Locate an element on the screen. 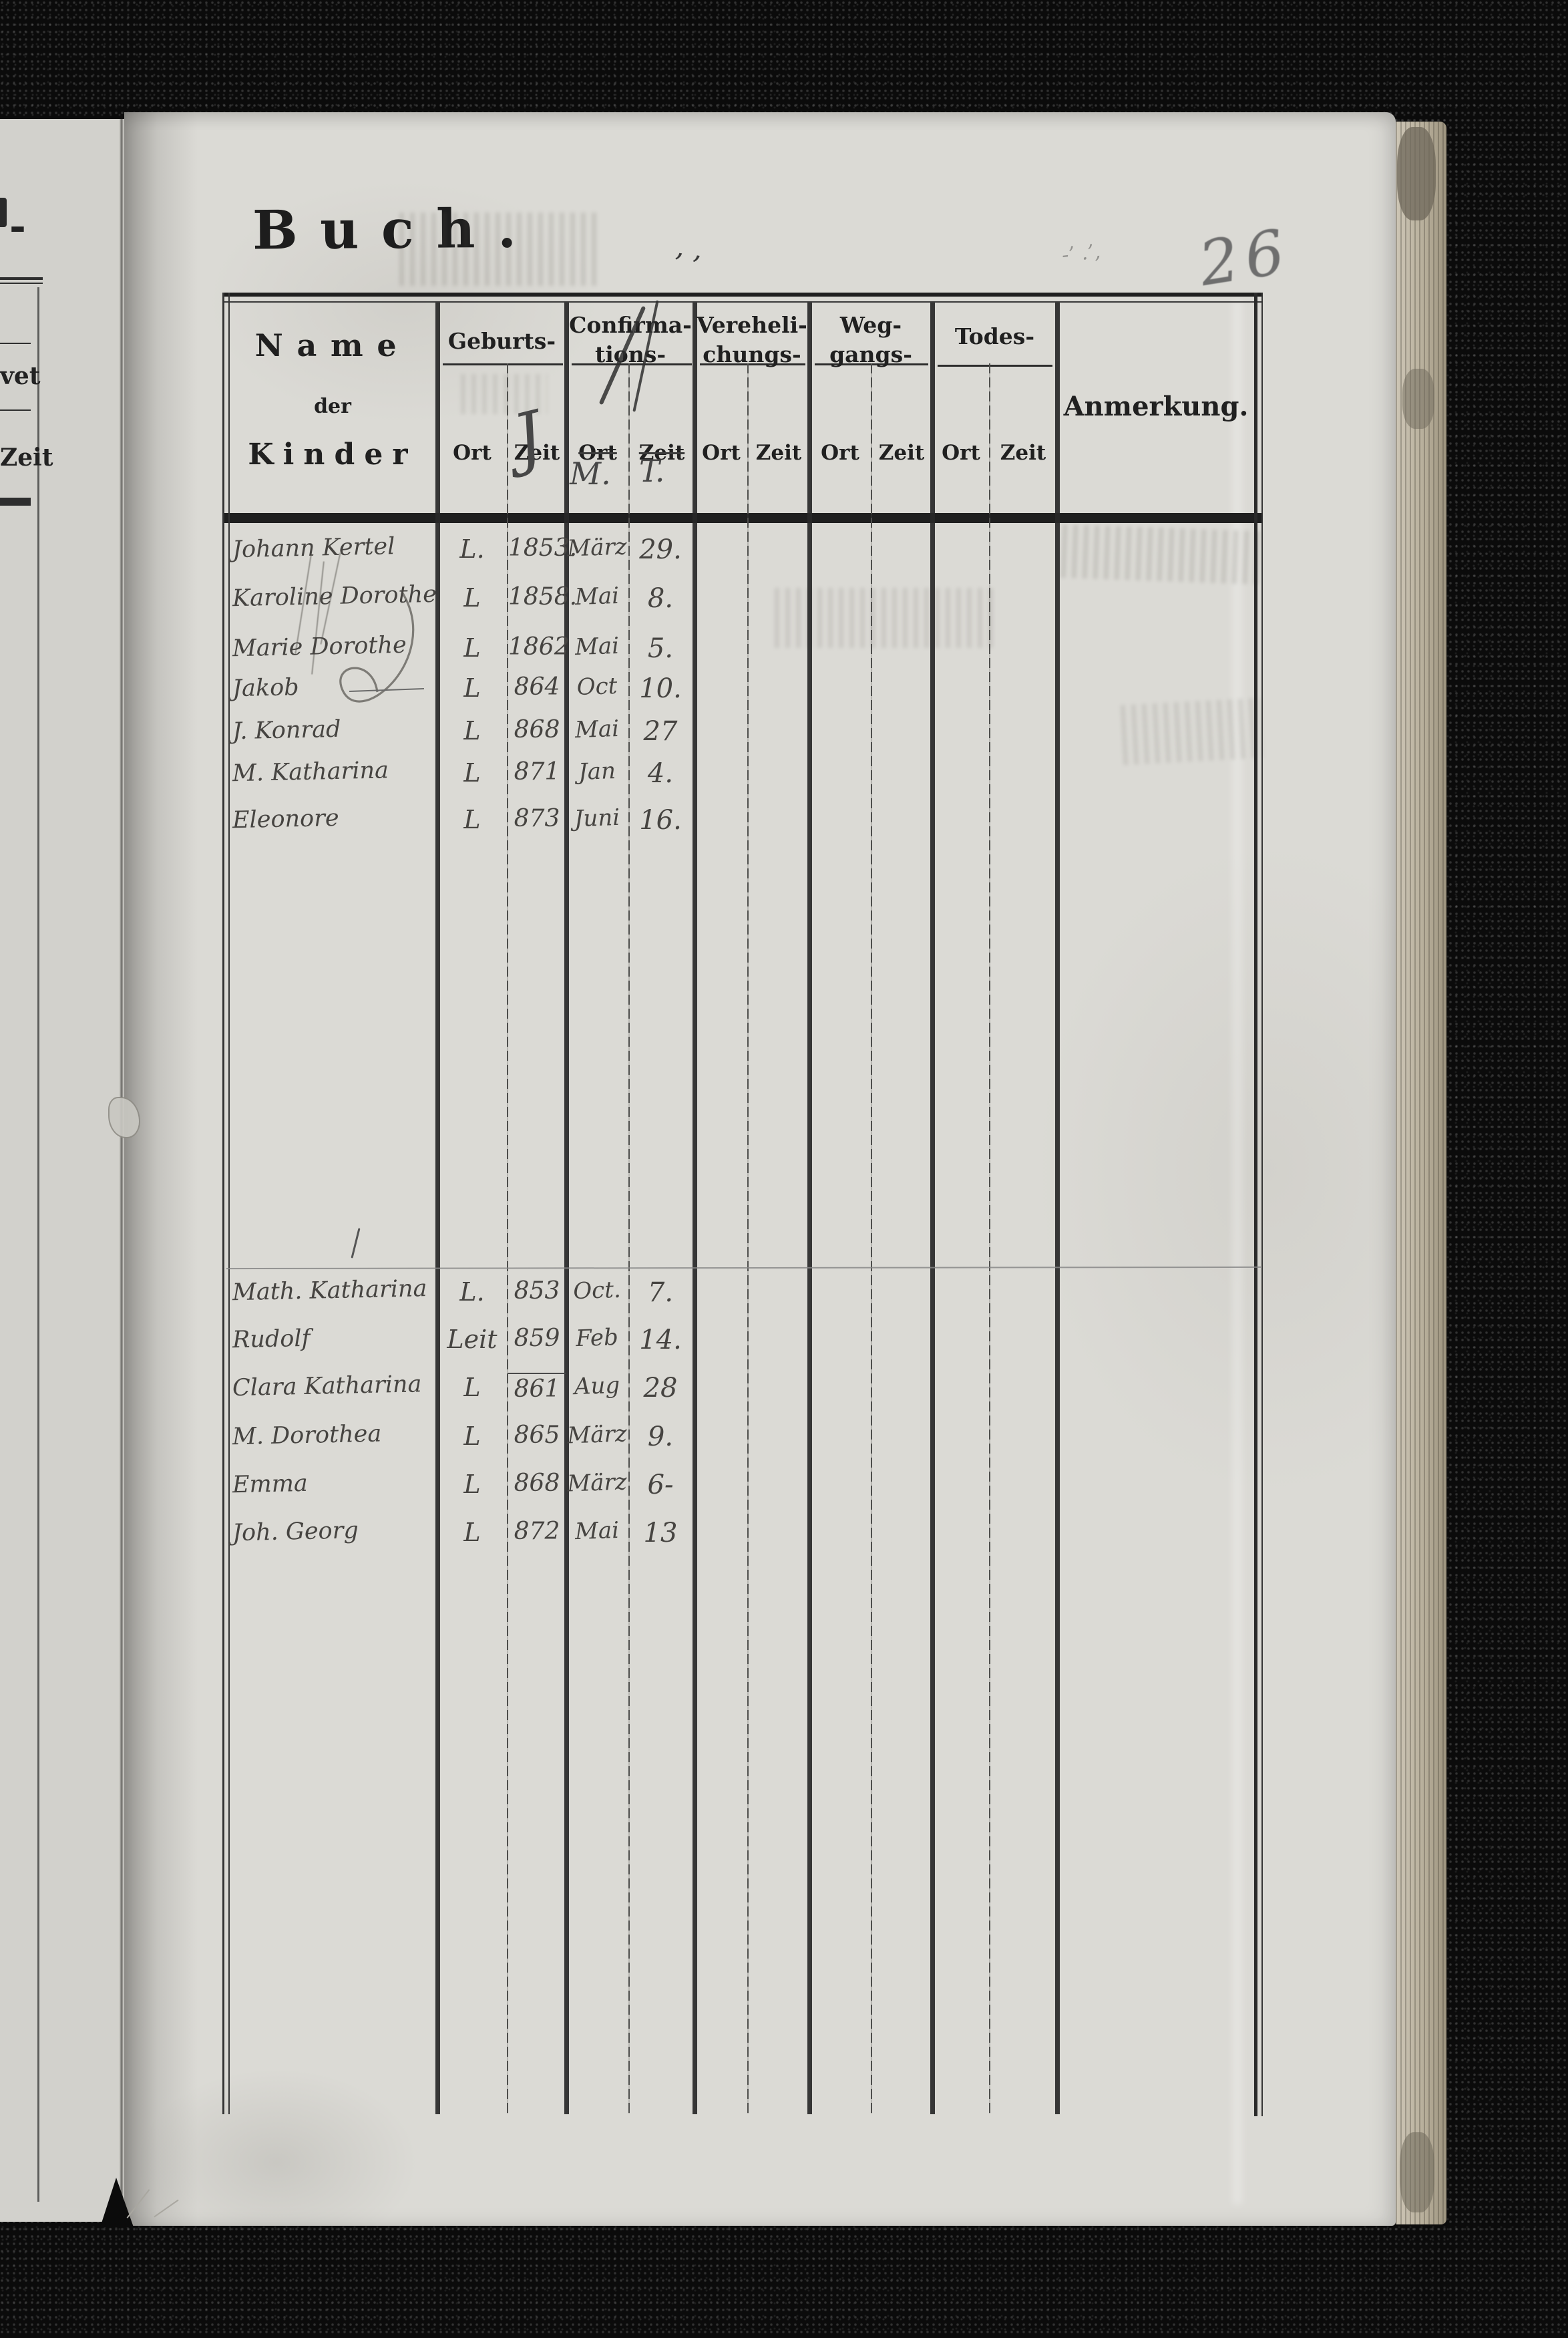 Image resolution: width=1568 pixels, height=2338 pixels. confirmation-month: Aug is located at coordinates (597, 1386).